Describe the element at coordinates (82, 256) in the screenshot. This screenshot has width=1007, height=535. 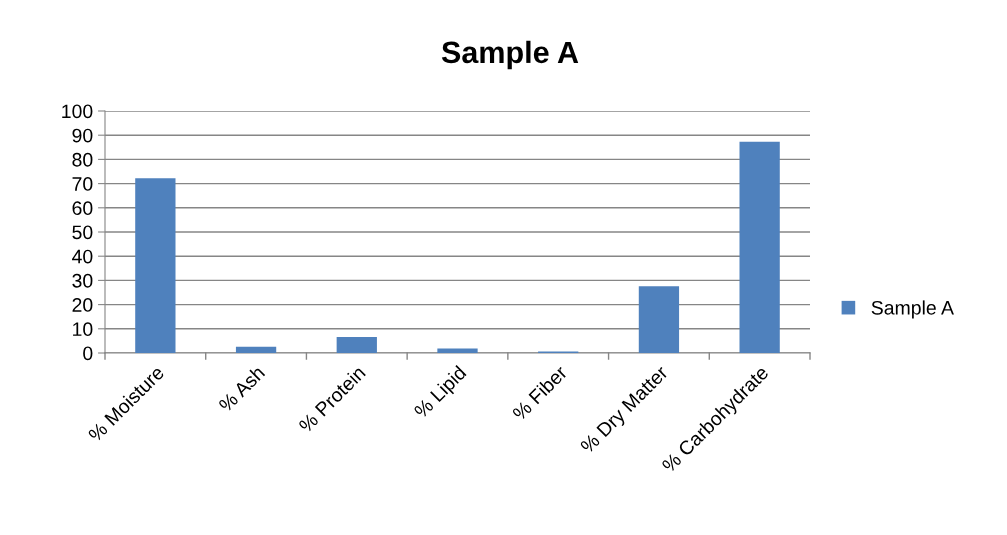
I see `y-tick-label: 40` at that location.